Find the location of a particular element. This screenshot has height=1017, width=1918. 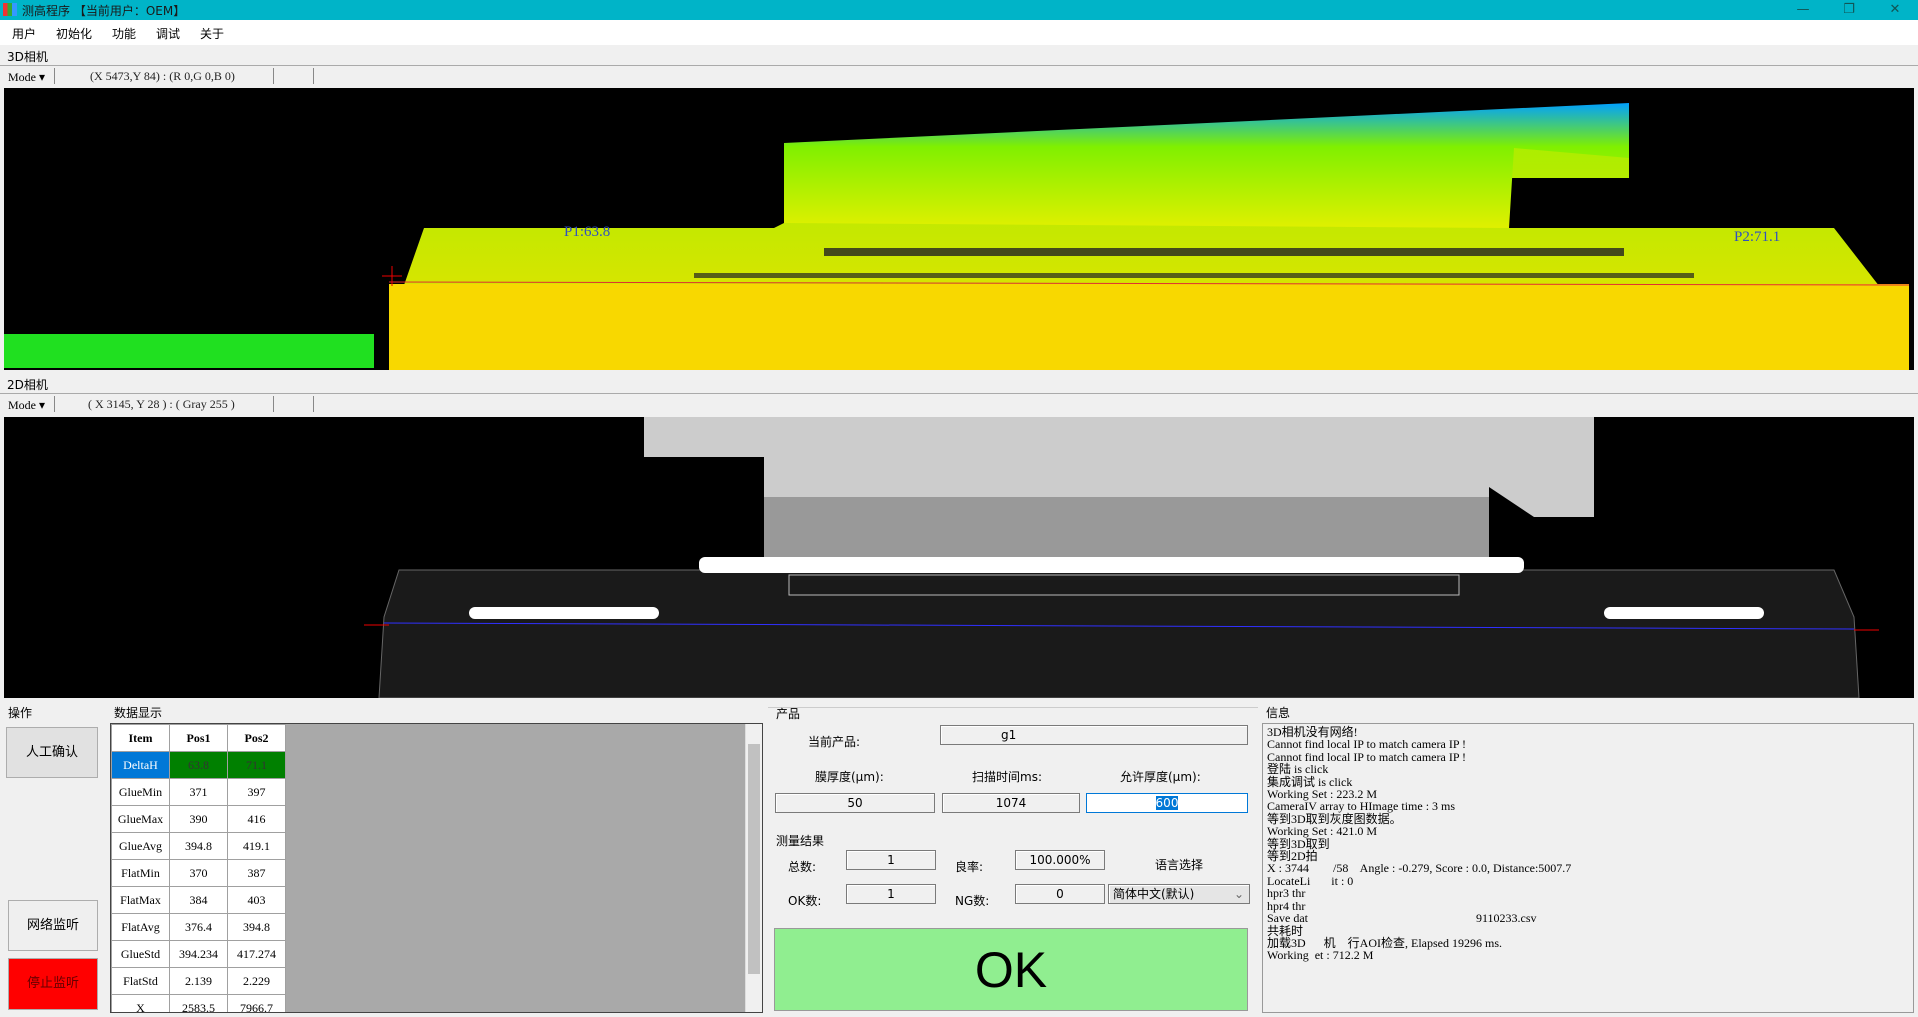

scan-time-label: 扫描时间ms: is located at coordinates (1007, 777).